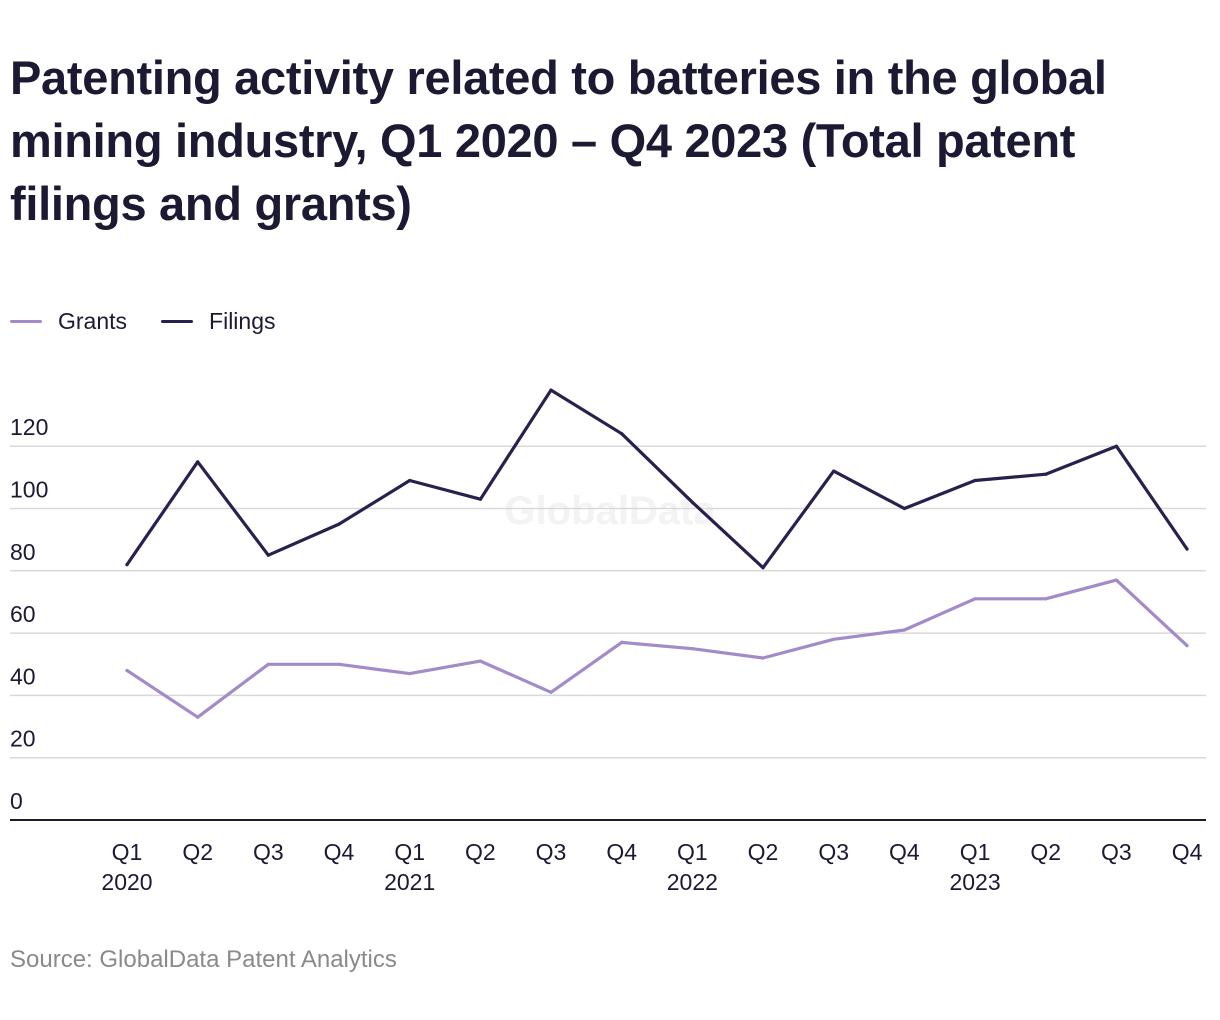  Describe the element at coordinates (409, 882) in the screenshot. I see `x-year-label: 2021` at that location.